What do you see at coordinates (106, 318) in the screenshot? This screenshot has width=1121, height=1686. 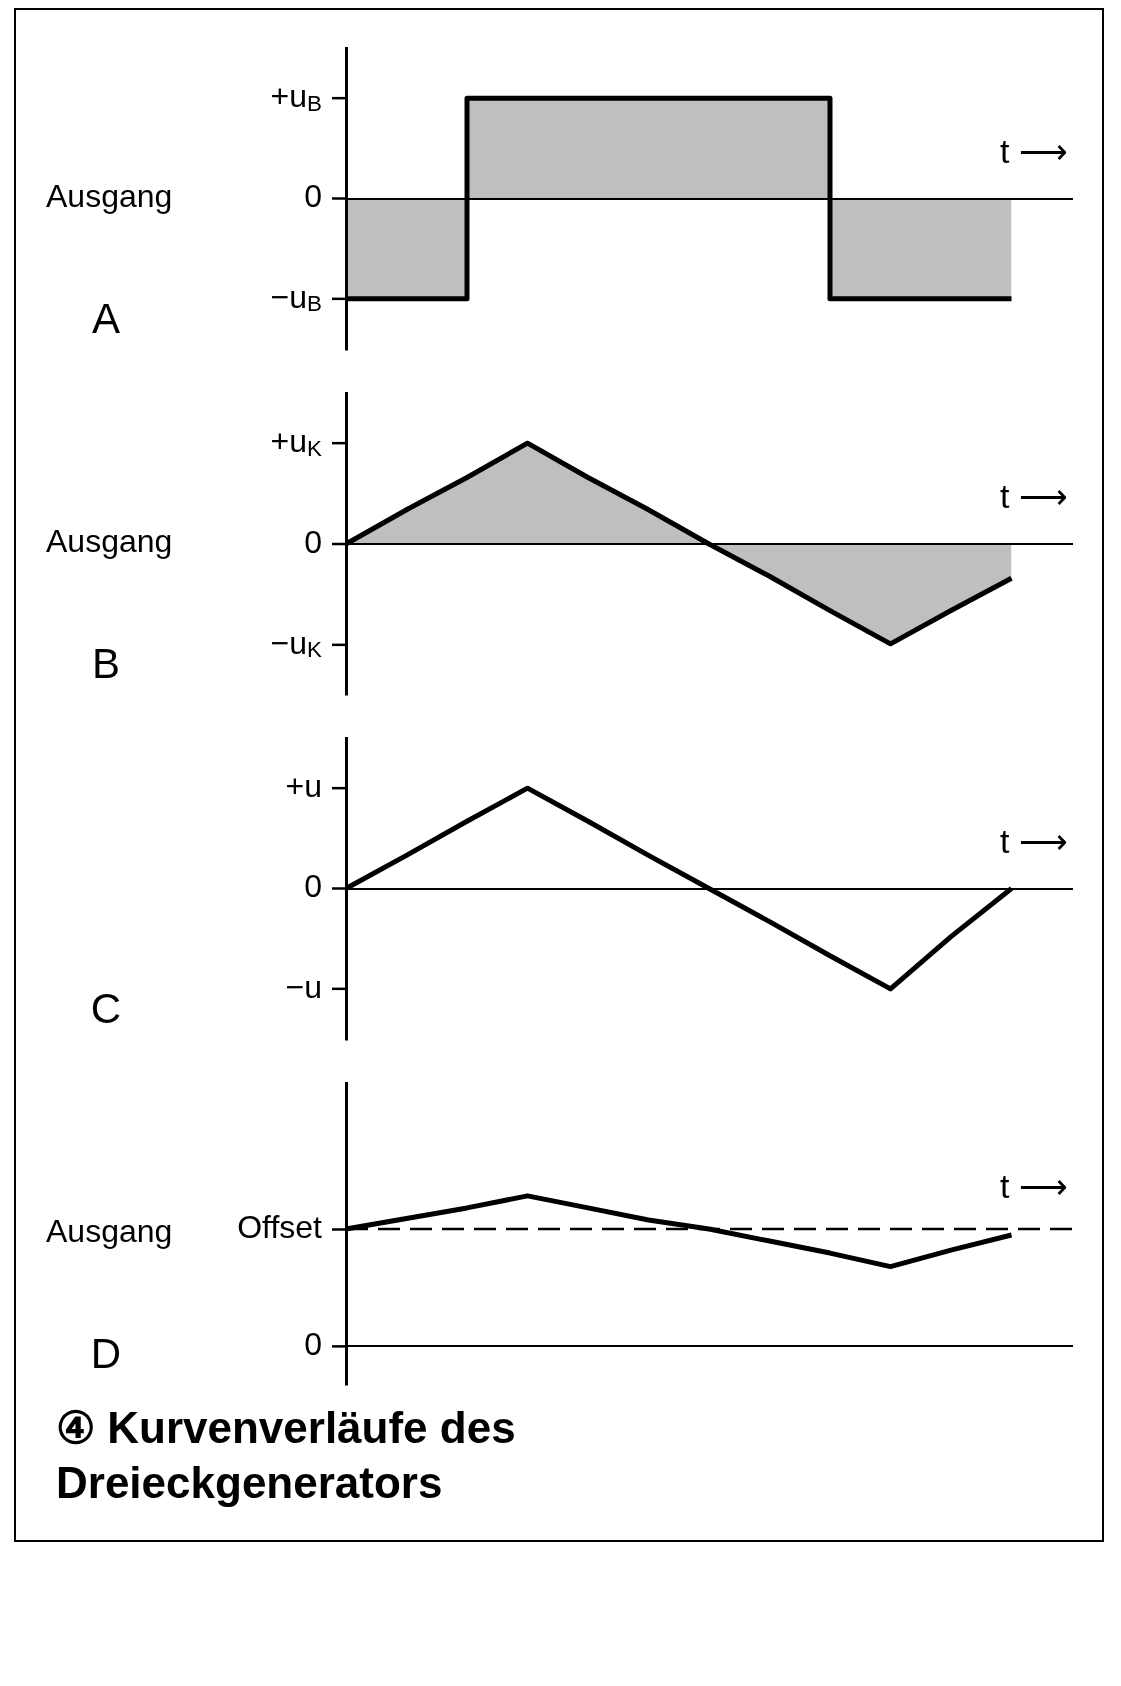 I see `text: A` at bounding box center [106, 318].